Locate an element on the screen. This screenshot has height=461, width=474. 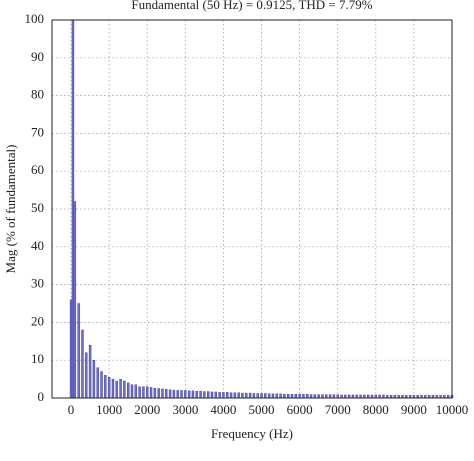
y-tick-label: 70 is located at coordinates (37, 131).